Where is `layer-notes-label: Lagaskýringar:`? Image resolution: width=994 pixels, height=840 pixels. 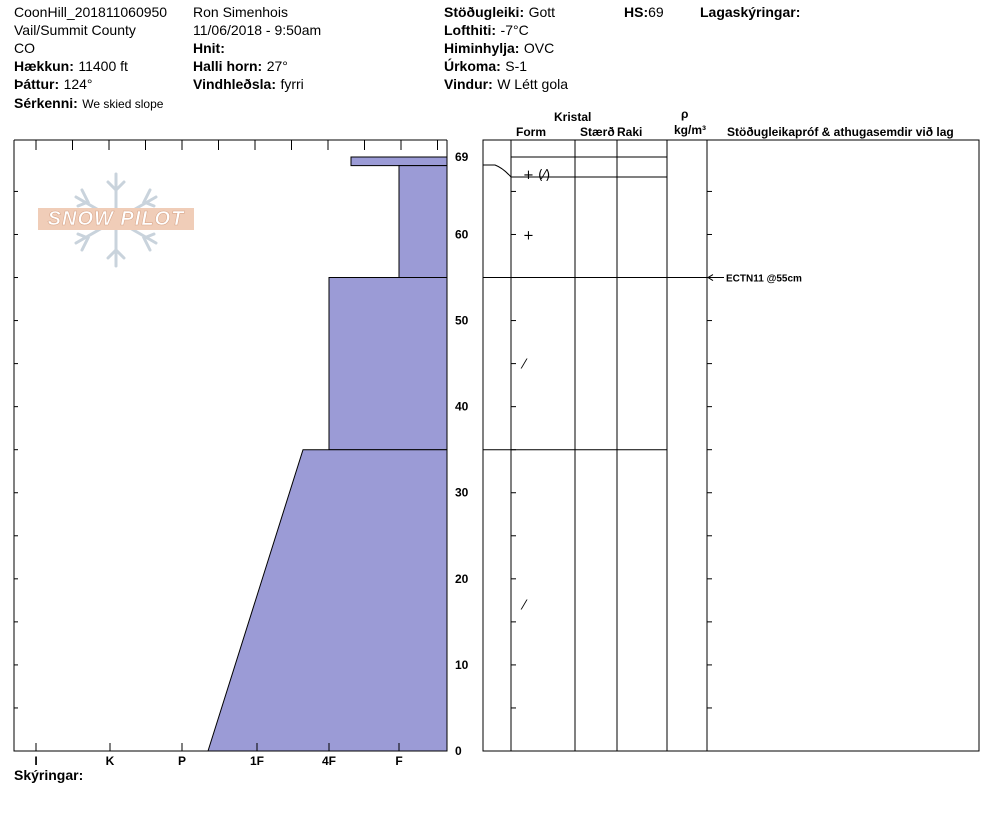
layer-notes-label: Lagaskýringar: is located at coordinates (750, 12).